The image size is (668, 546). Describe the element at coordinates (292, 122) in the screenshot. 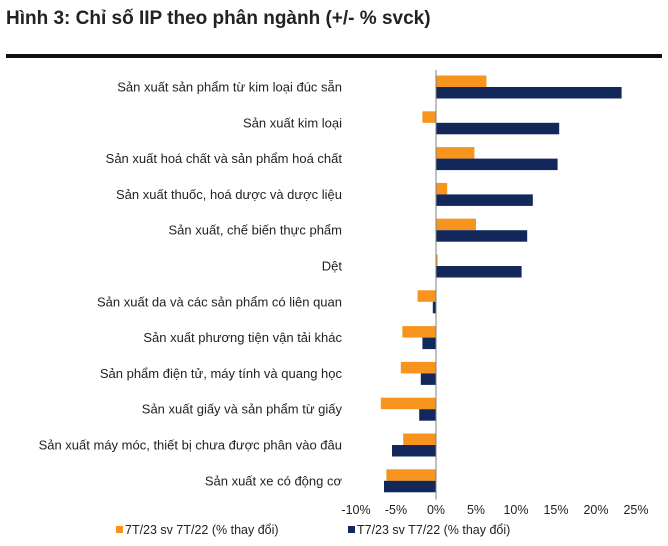

I see `category-label: Sản xuất kim loại` at that location.